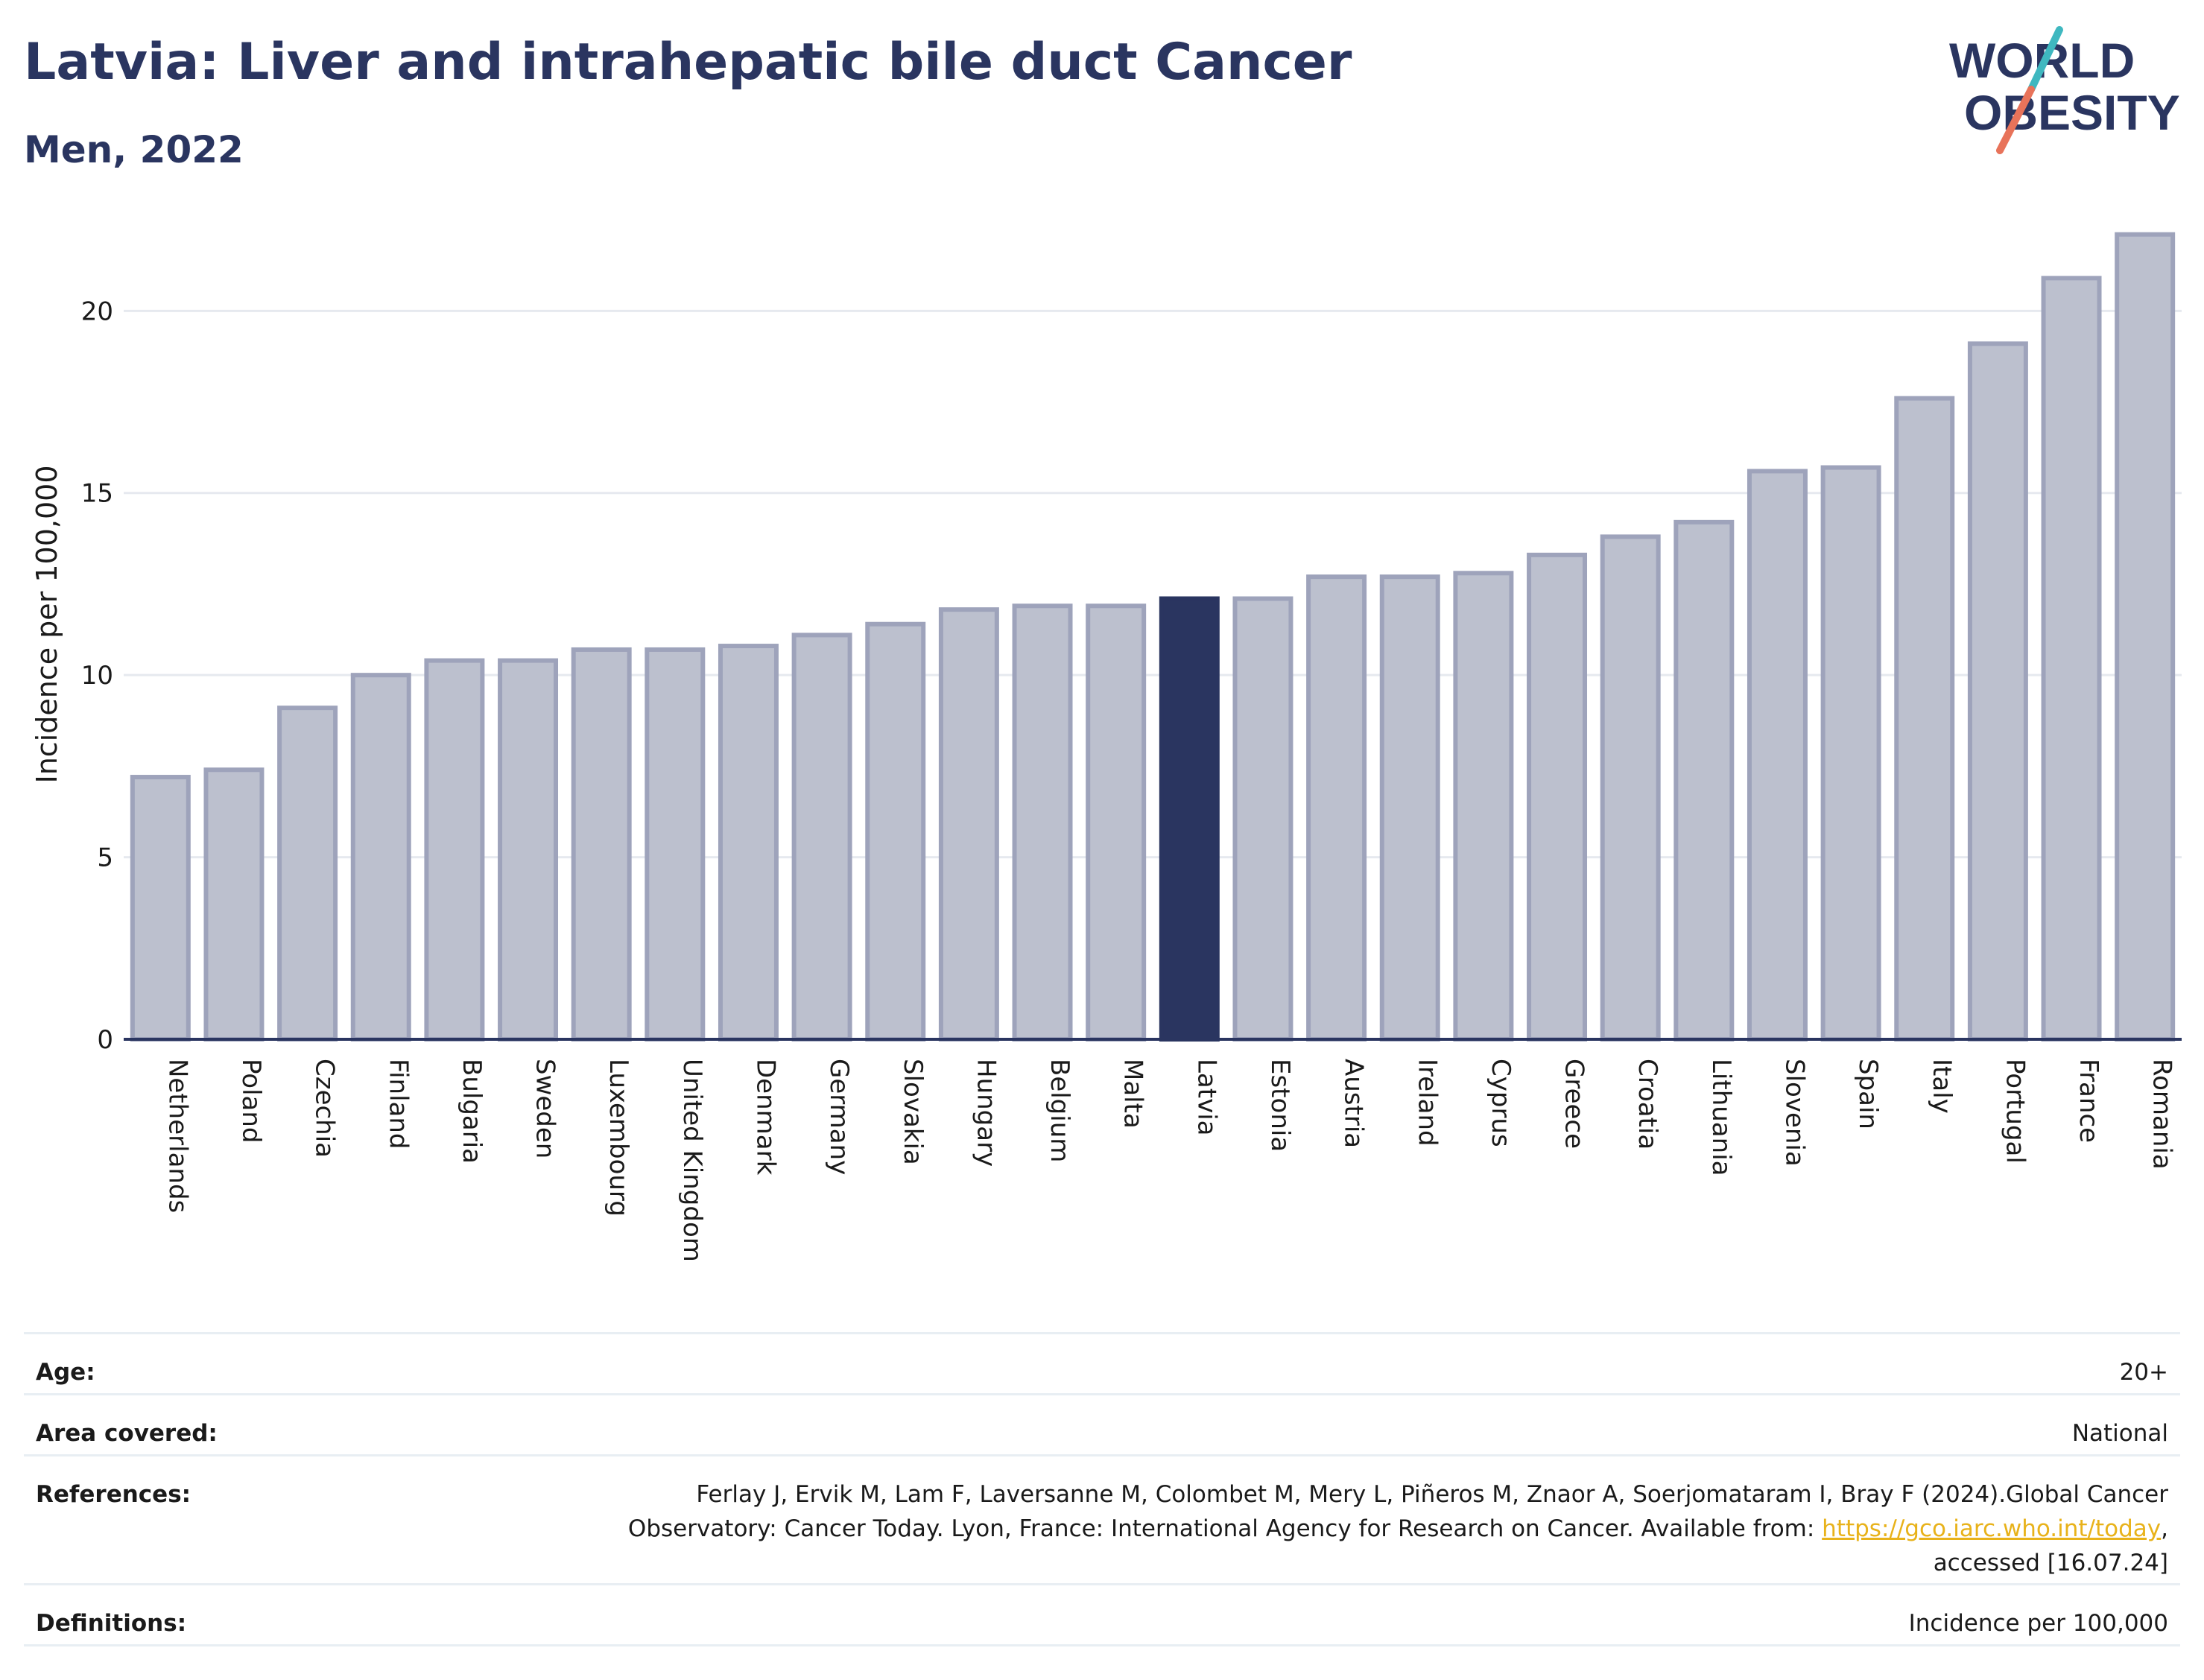  What do you see at coordinates (47, 624) in the screenshot?
I see `y-axis-label: Incidence per 100,000` at bounding box center [47, 624].